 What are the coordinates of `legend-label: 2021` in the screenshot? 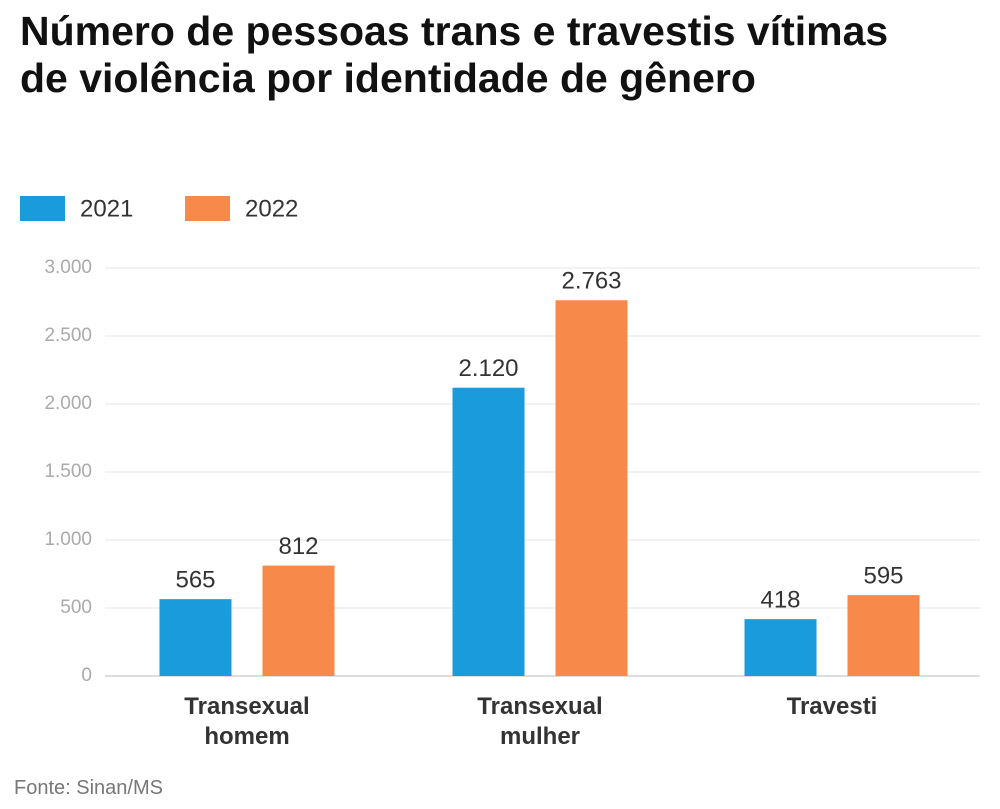 It's located at (106, 208).